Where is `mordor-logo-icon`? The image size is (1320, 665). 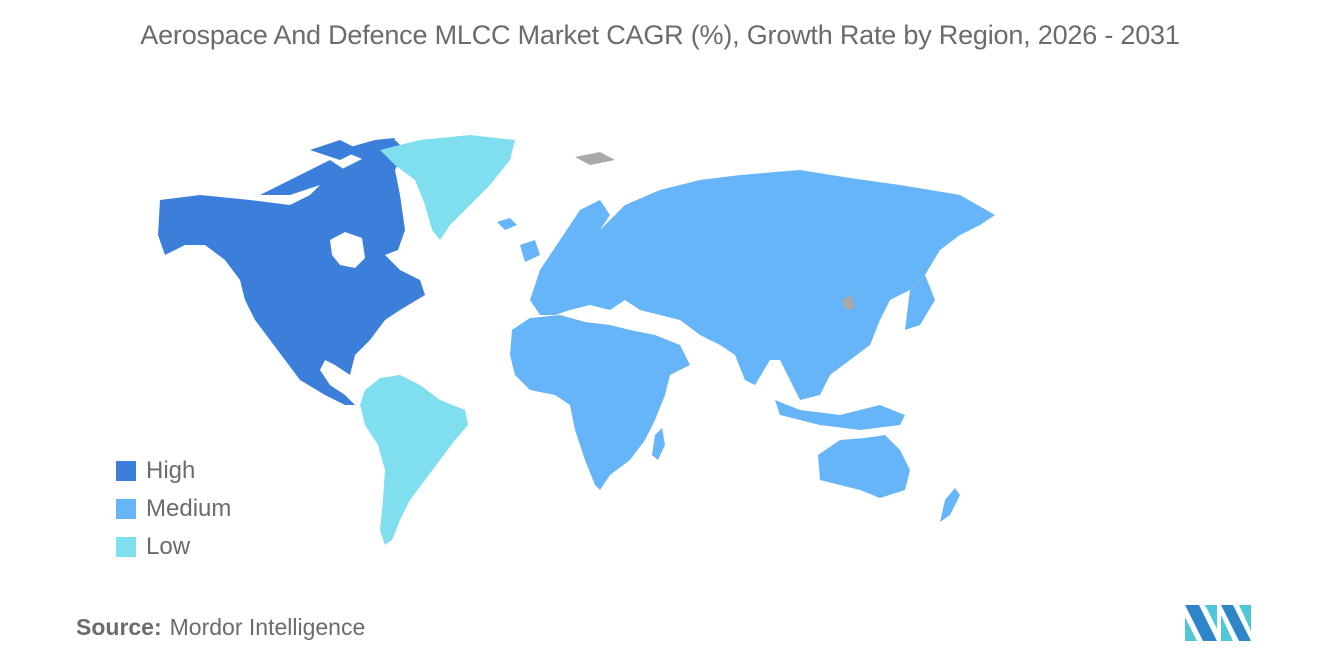 mordor-logo-icon is located at coordinates (1218, 623).